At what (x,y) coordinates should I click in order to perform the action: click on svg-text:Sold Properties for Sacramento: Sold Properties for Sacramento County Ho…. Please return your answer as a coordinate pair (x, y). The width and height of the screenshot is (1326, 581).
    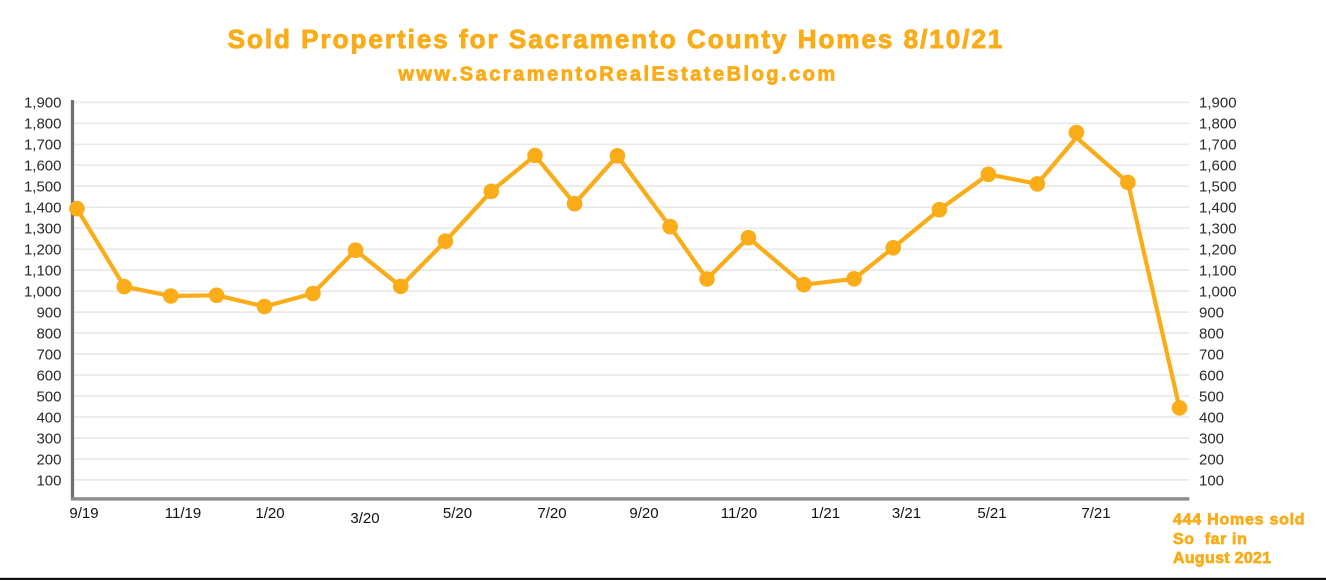
    Looking at the image, I should click on (616, 39).